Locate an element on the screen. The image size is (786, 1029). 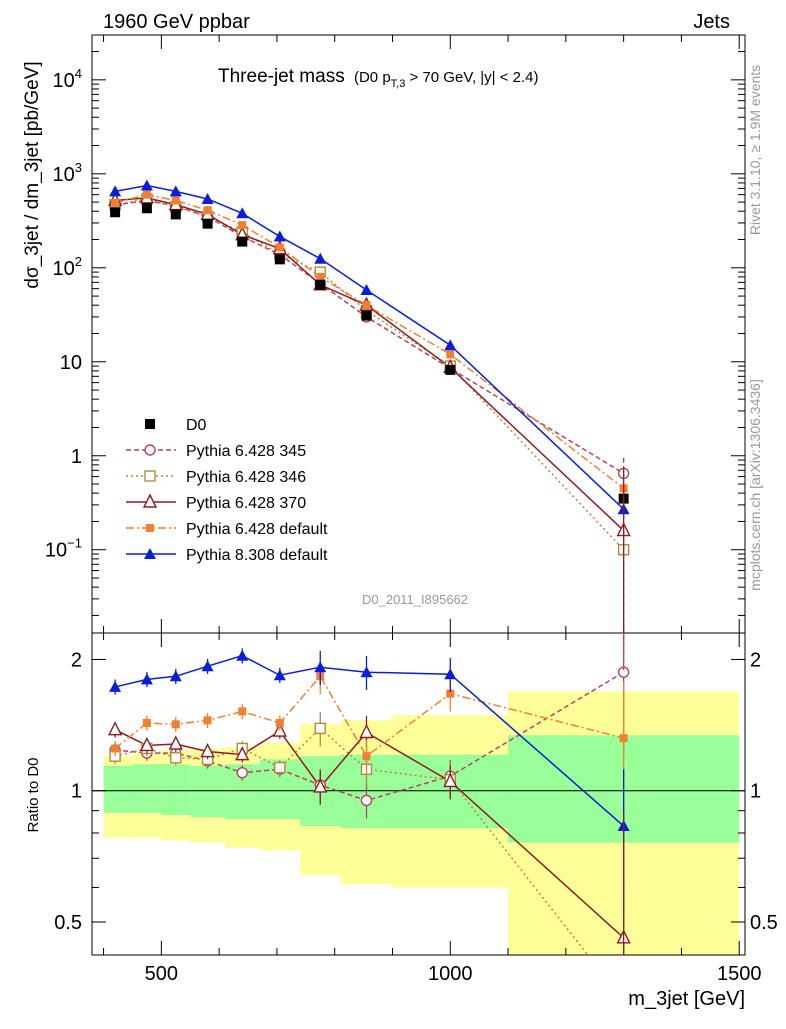
ratio-tick-label: 1 is located at coordinates (76, 792).